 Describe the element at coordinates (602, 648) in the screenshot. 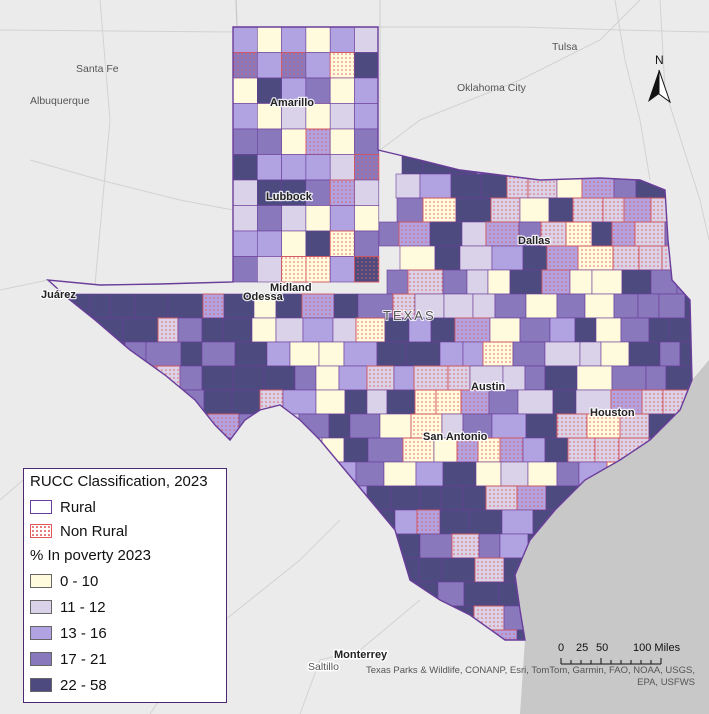

I see `scale-label-50: 50` at that location.